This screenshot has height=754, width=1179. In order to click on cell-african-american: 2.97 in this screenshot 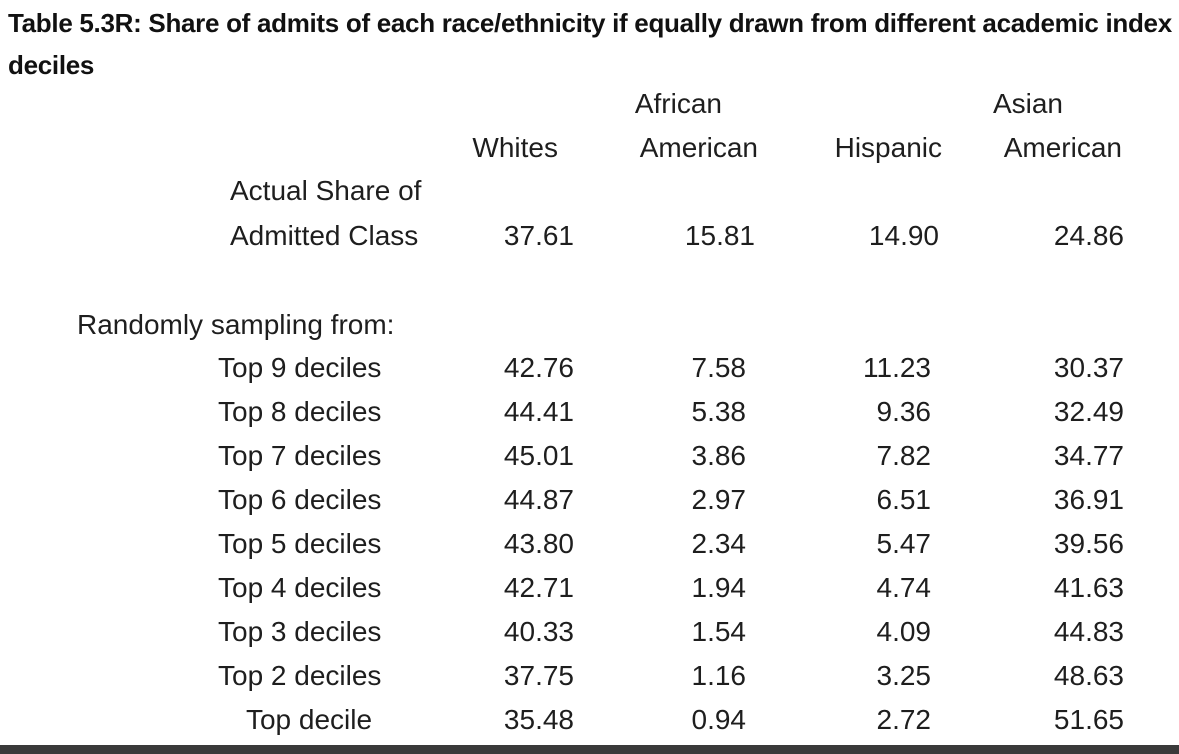, I will do `click(719, 499)`.